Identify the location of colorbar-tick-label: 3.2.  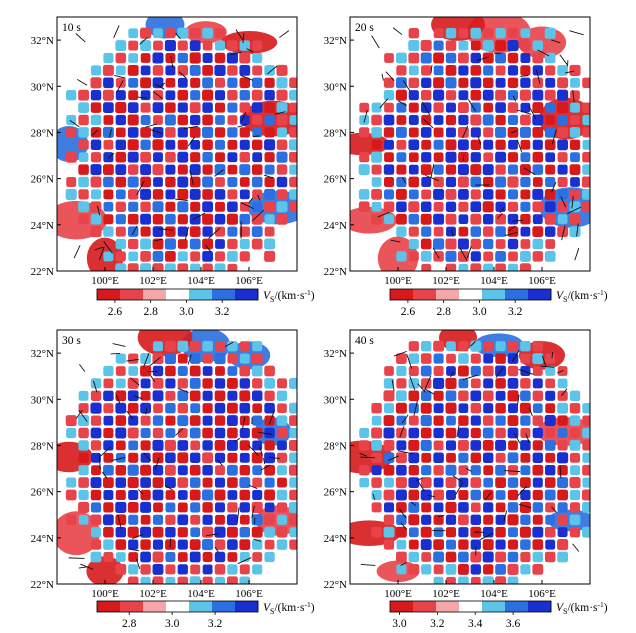
(515, 312).